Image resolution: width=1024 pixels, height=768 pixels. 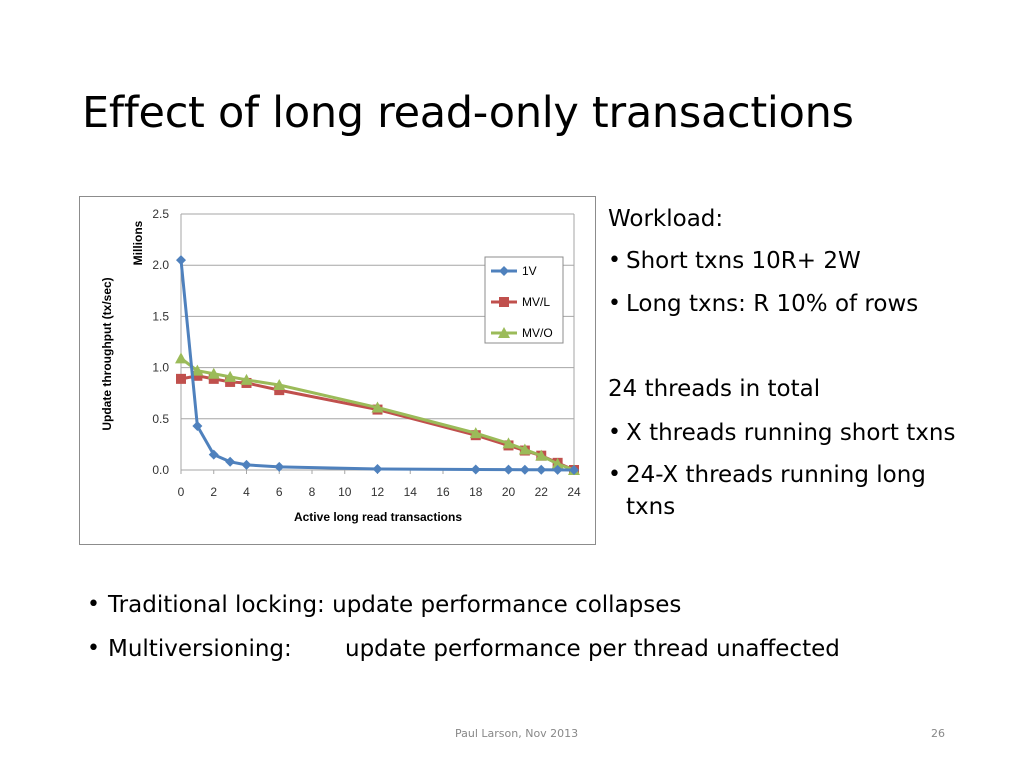 I want to click on threads-bullet-text: txns, so click(x=651, y=507).